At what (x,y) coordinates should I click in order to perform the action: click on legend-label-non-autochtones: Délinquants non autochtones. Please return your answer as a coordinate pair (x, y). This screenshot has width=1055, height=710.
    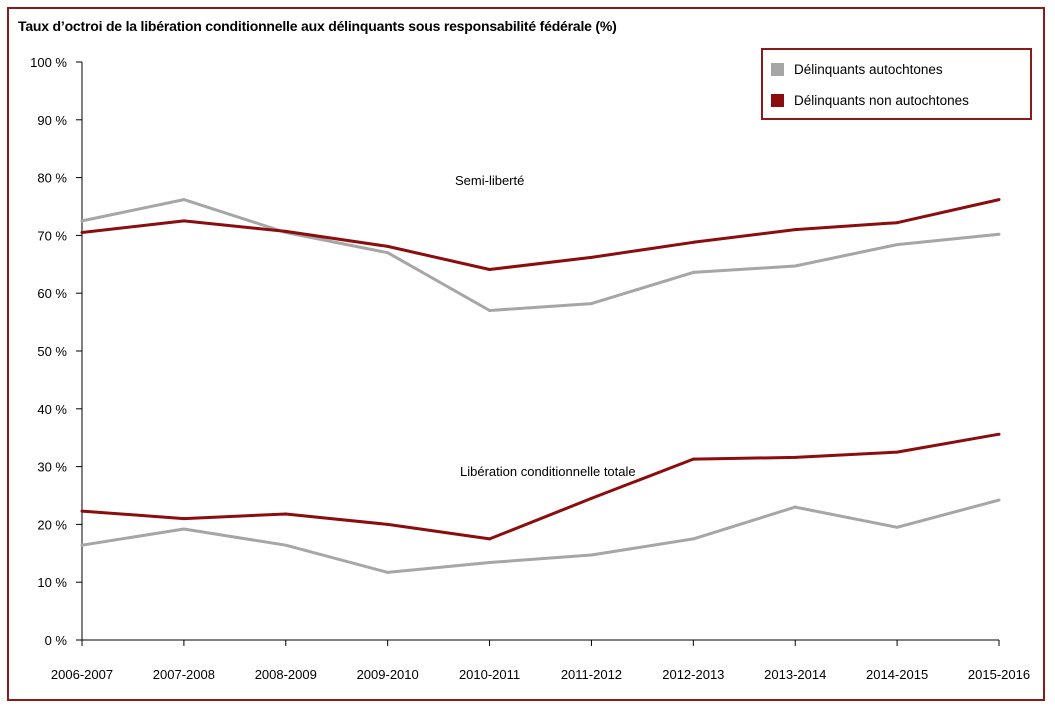
    Looking at the image, I should click on (881, 100).